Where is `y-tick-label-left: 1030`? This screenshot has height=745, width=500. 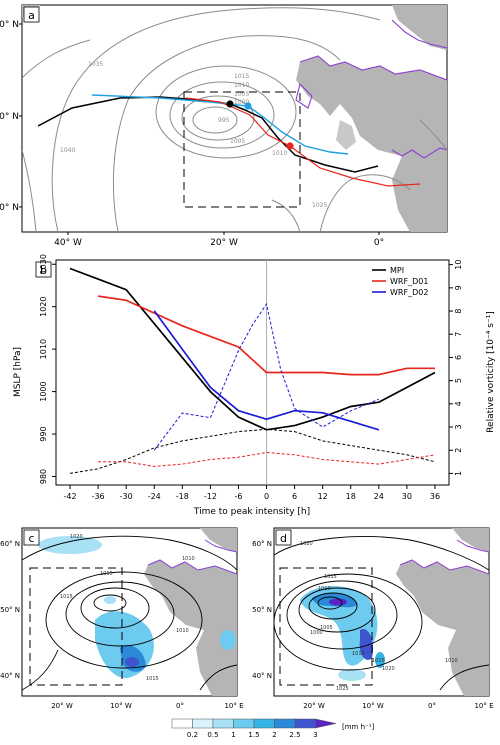 y-tick-label-left: 1030 is located at coordinates (43, 264).